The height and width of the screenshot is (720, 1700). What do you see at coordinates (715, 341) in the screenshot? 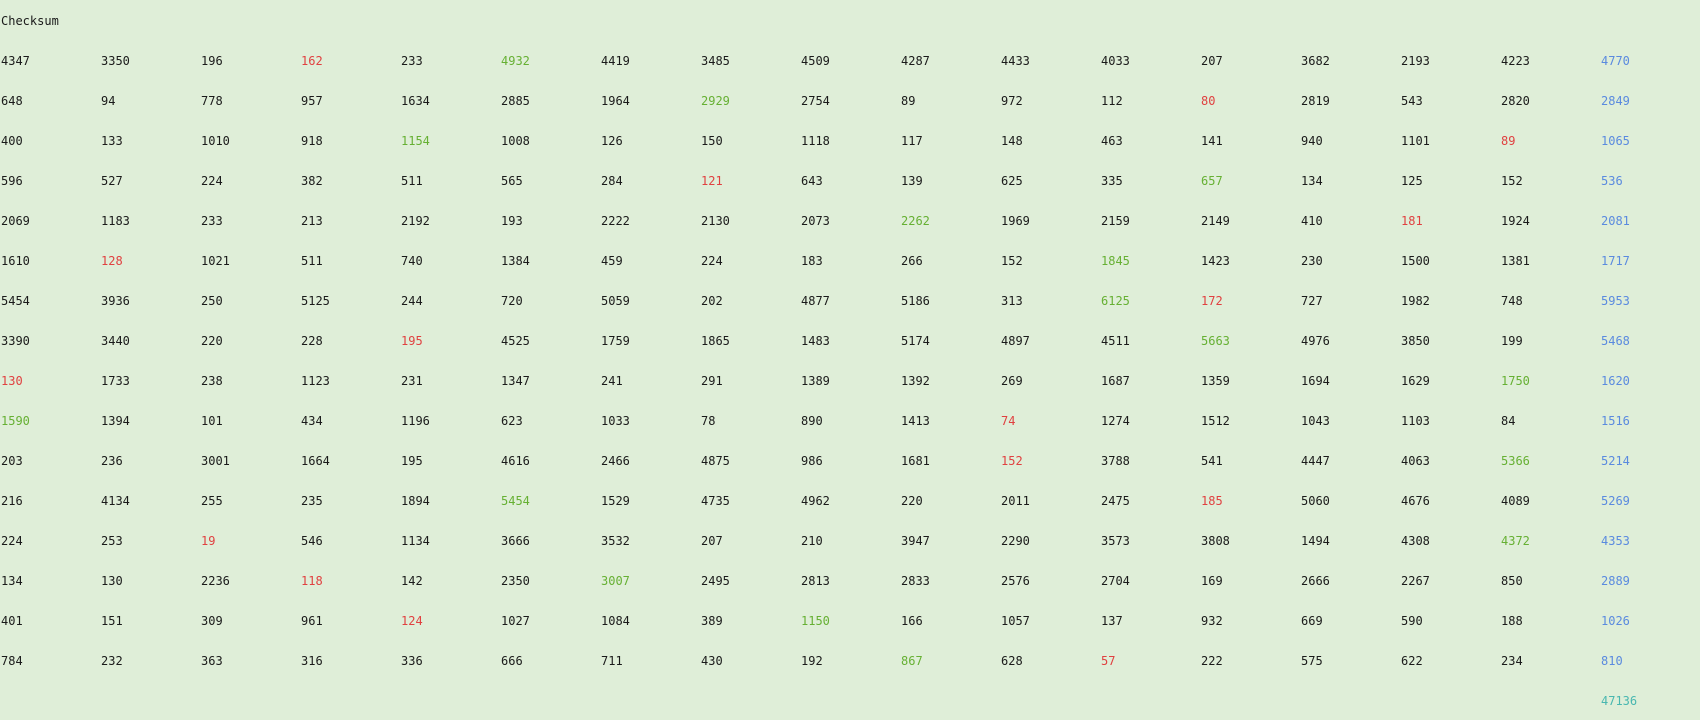
I see `grid-cell: 1865` at bounding box center [715, 341].